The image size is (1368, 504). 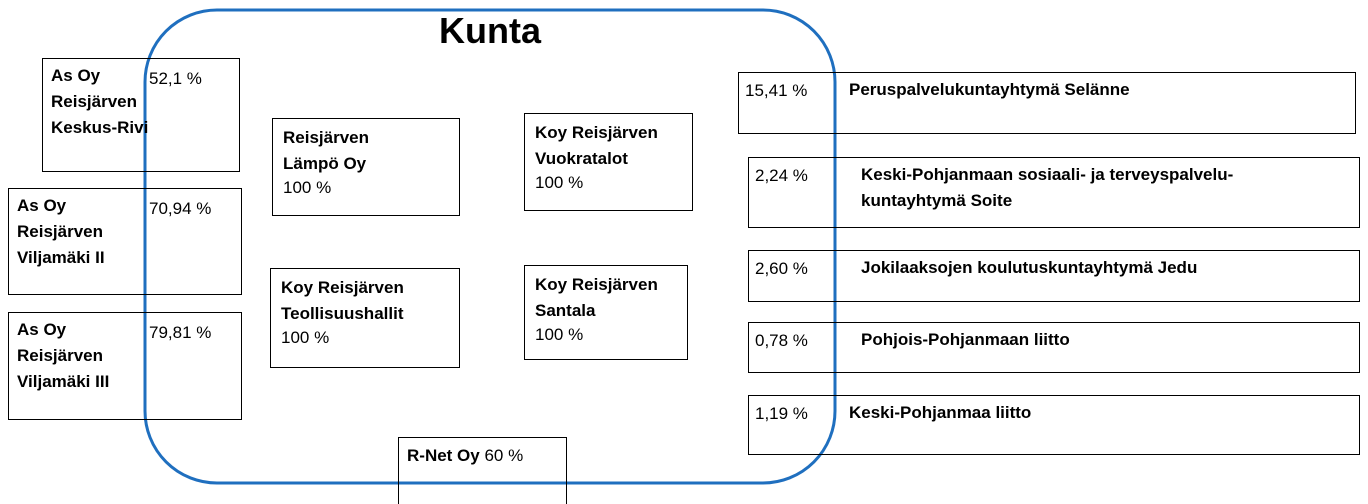 I want to click on name: Jokilaaksojen koulutuskuntayhtymä Jedu, so click(x=1029, y=268).